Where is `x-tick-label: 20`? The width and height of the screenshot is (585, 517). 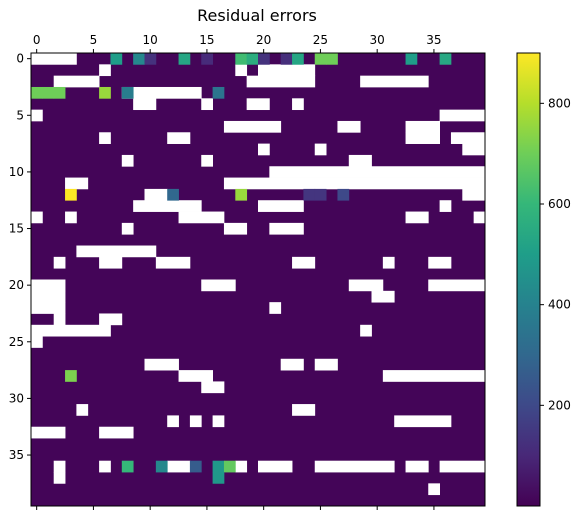 x-tick-label: 20 is located at coordinates (263, 40).